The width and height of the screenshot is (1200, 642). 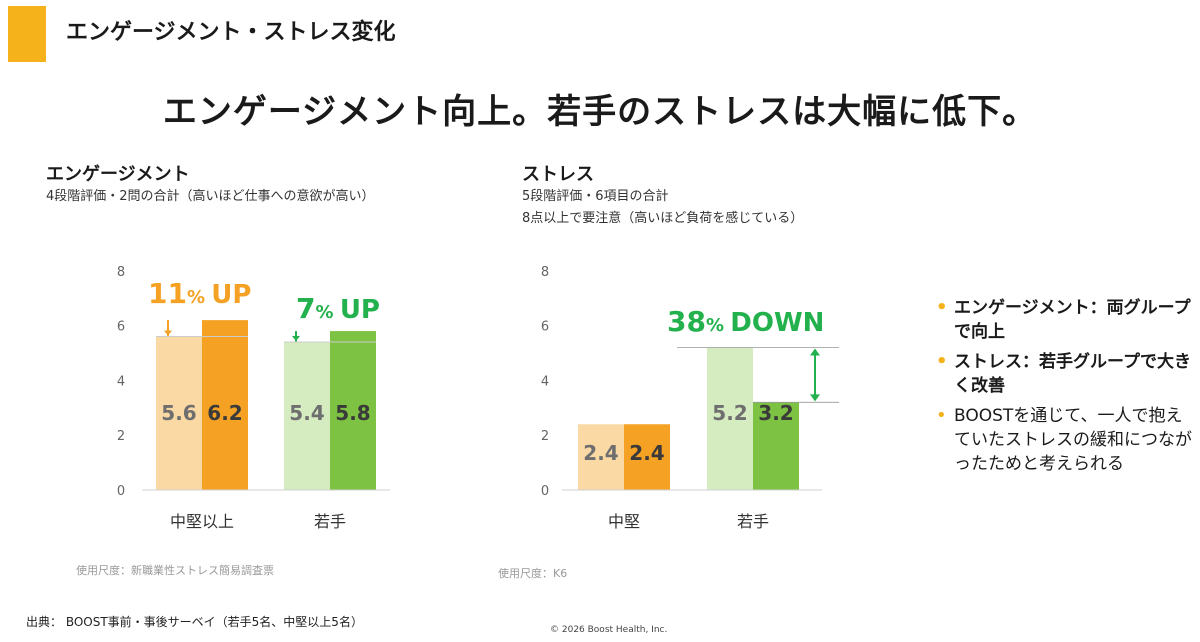 I want to click on stress-chart-title: ストレス, so click(x=558, y=174).